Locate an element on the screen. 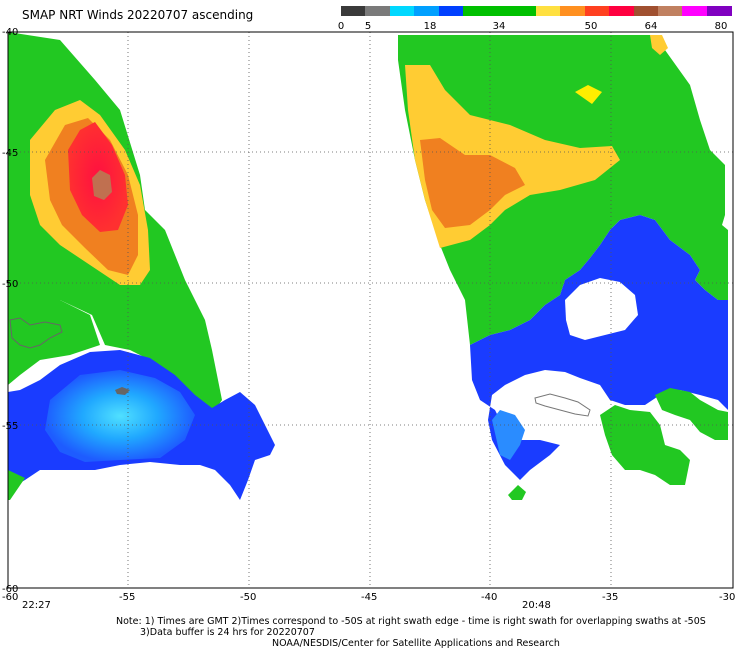  lon-label: -45 is located at coordinates (369, 597).